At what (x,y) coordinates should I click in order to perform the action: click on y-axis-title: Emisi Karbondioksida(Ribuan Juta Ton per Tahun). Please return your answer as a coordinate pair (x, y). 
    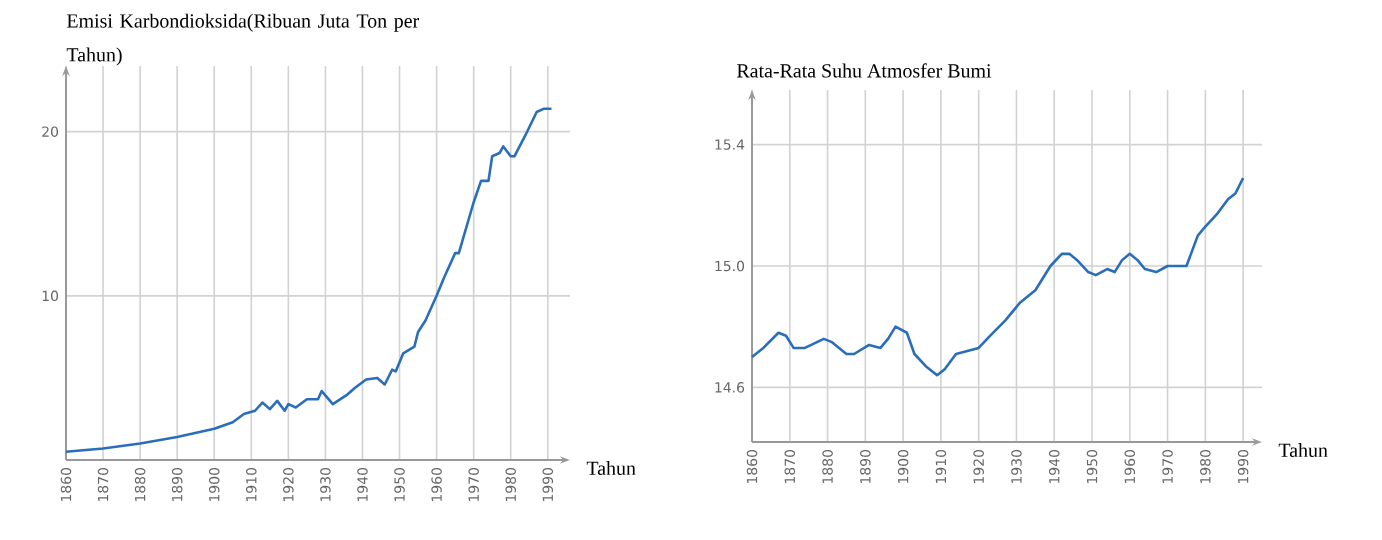
    Looking at the image, I should click on (243, 39).